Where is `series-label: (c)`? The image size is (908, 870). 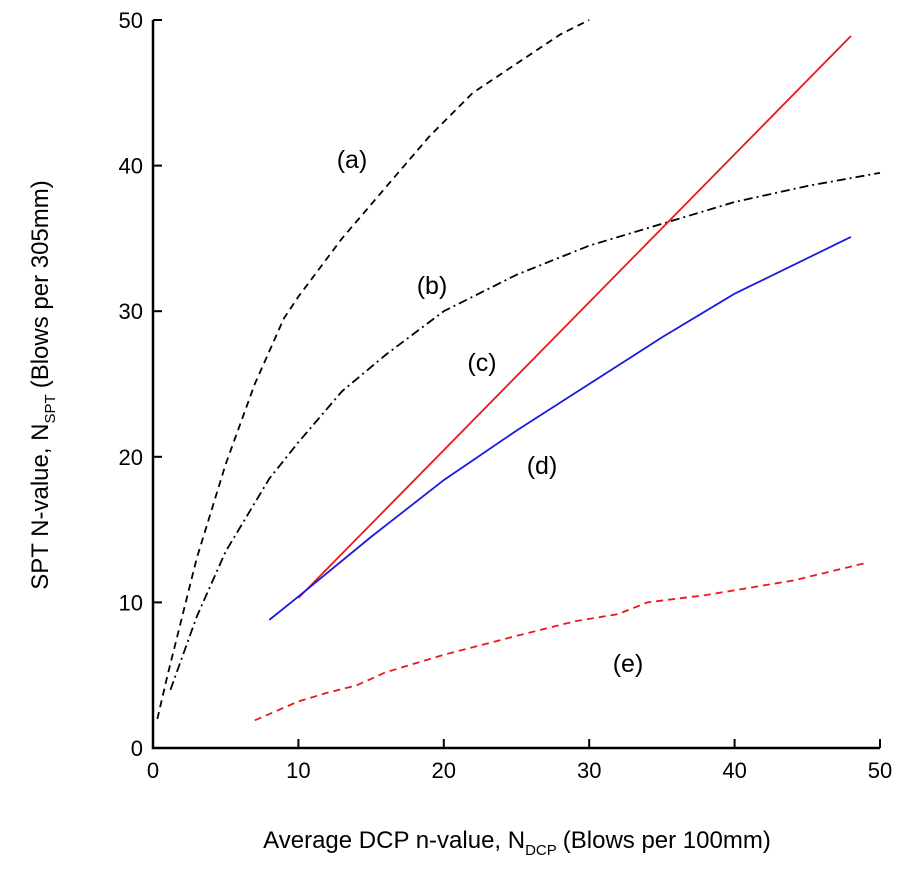 series-label: (c) is located at coordinates (481, 363).